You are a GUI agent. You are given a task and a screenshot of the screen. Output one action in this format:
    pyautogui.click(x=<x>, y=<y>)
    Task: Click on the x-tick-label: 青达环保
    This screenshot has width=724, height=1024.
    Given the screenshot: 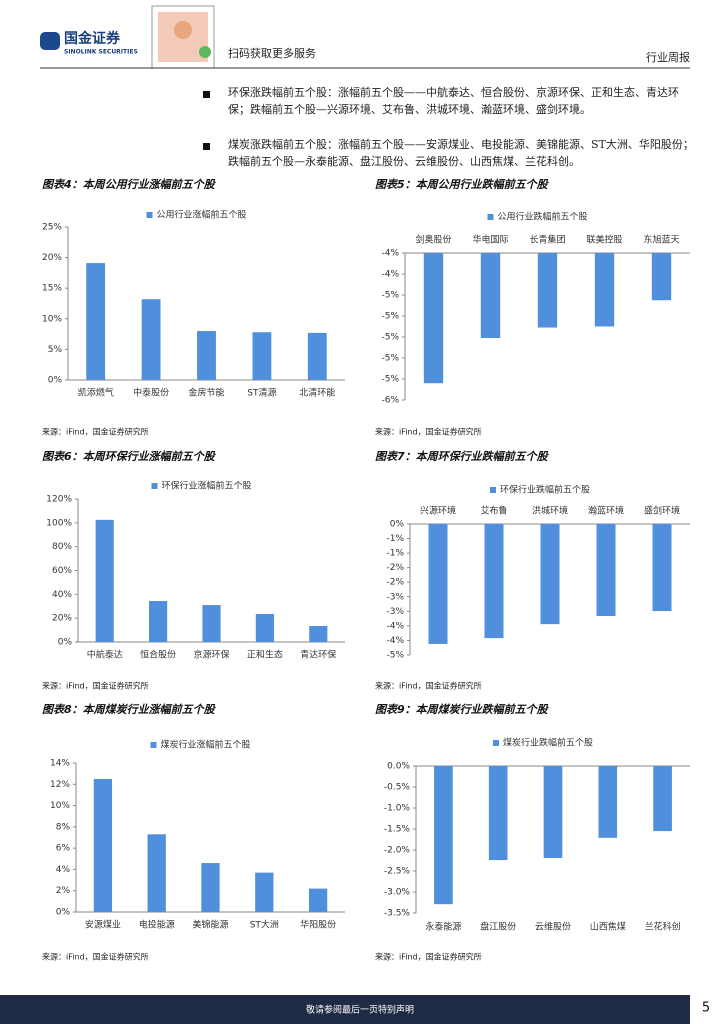 What is the action you would take?
    pyautogui.click(x=318, y=655)
    